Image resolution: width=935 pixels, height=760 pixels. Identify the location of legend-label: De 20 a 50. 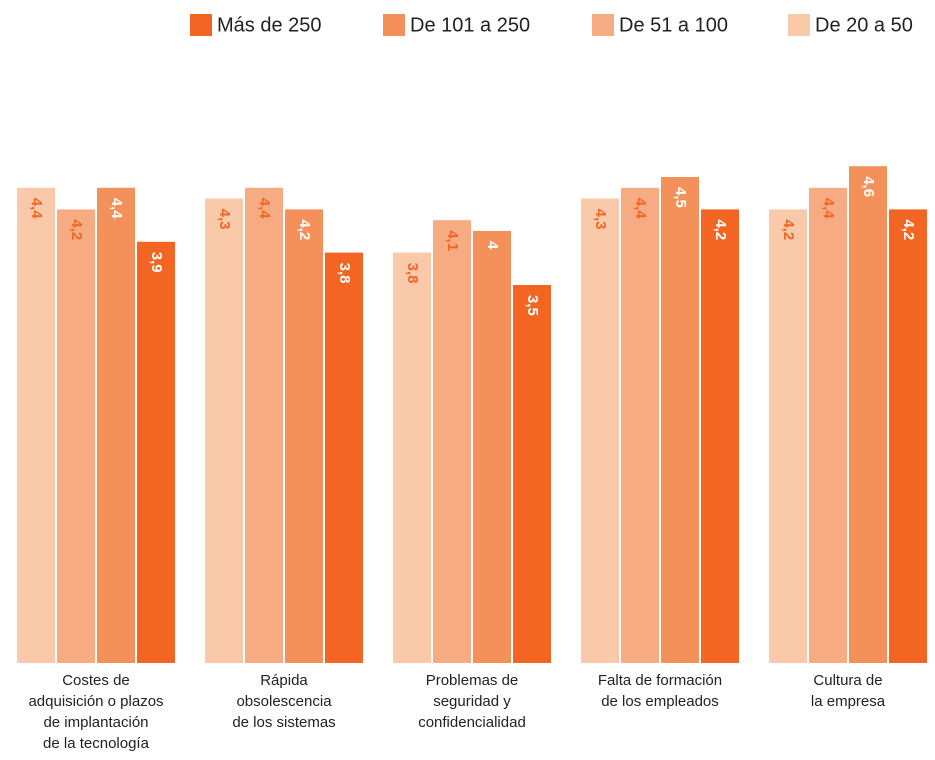
(864, 25).